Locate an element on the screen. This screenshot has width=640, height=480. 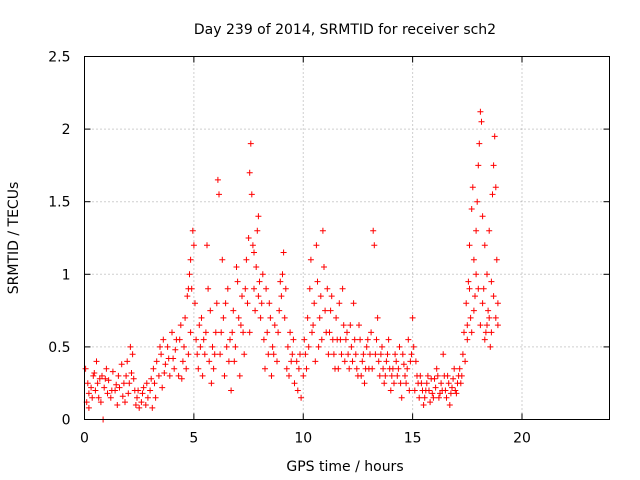
x-axis-label: GPS time / hours is located at coordinates (344, 467).